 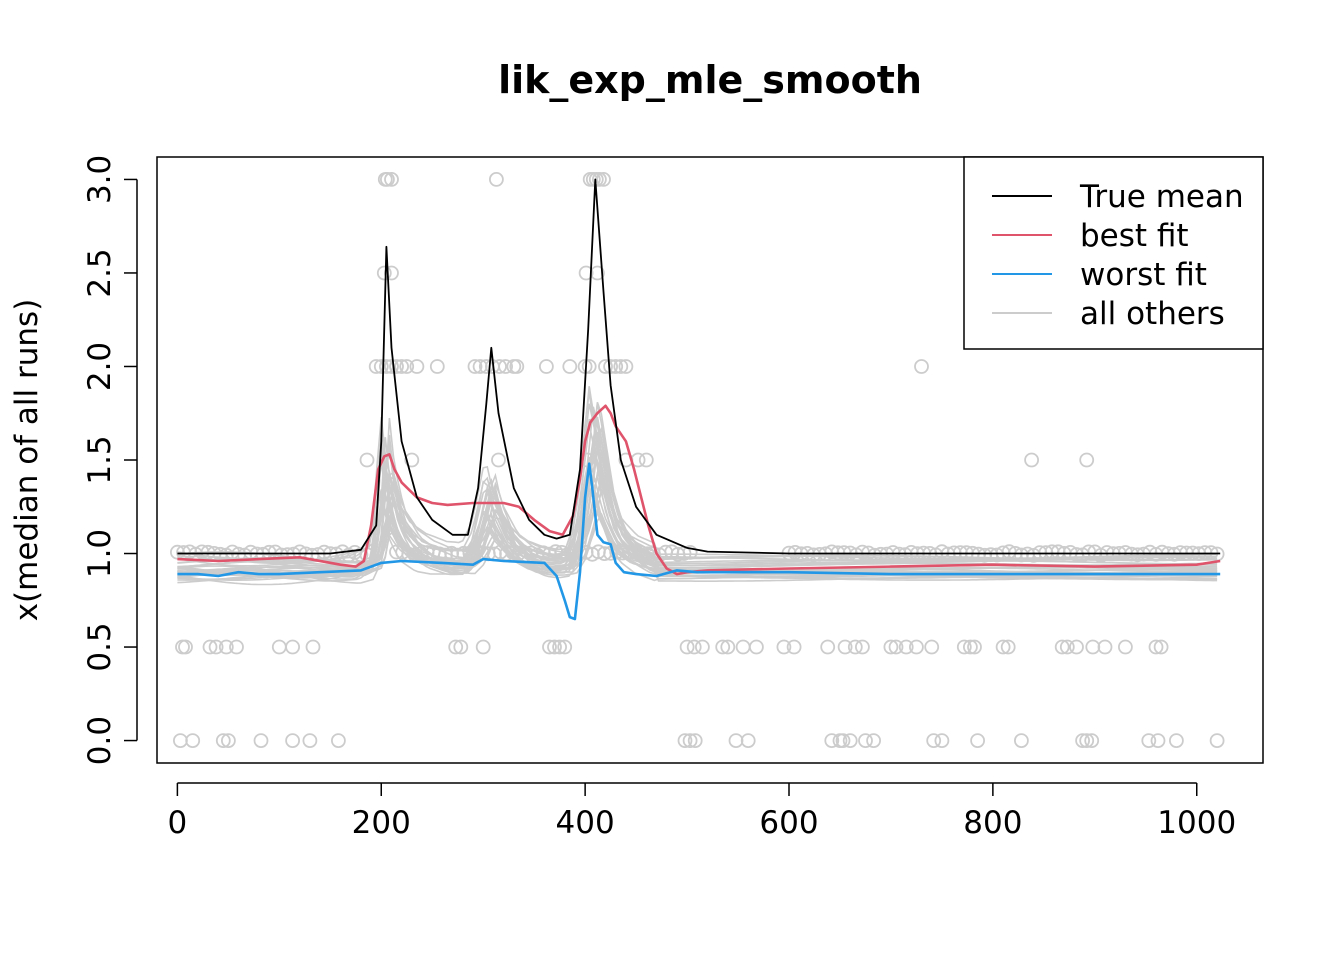 What do you see at coordinates (1152, 314) in the screenshot?
I see `legend-label: all others` at bounding box center [1152, 314].